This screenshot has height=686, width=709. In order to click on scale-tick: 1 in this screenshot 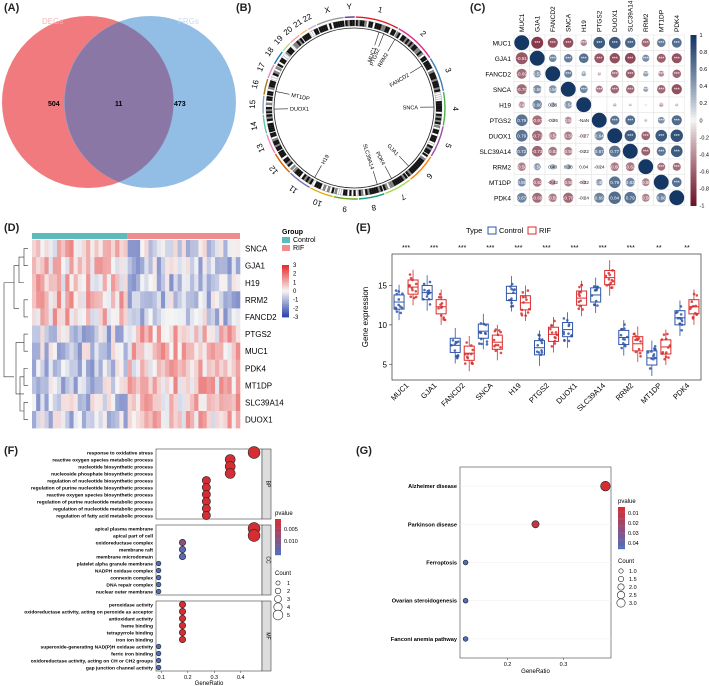, I will do `click(295, 283)`.